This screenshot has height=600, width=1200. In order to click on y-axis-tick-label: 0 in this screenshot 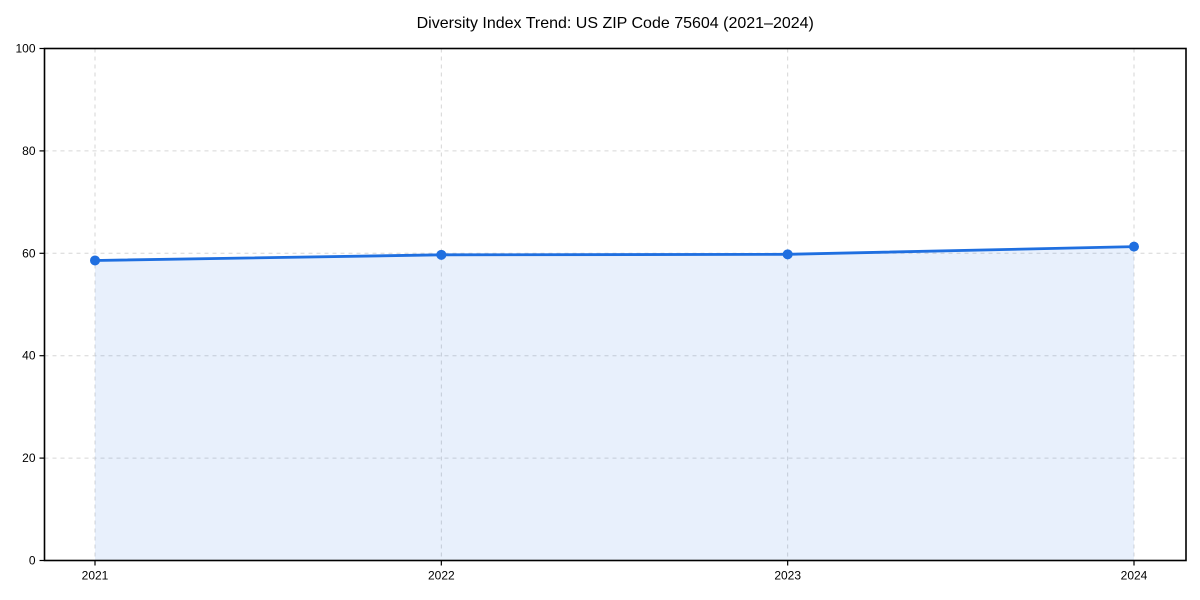, I will do `click(32, 561)`.